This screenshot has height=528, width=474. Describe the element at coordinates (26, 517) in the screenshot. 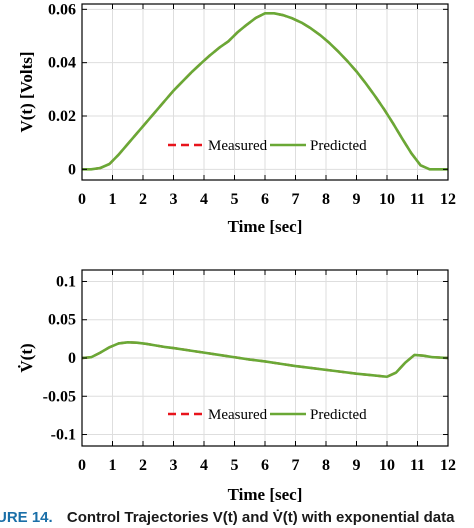

I see `caption-prefix: URE 14.` at that location.